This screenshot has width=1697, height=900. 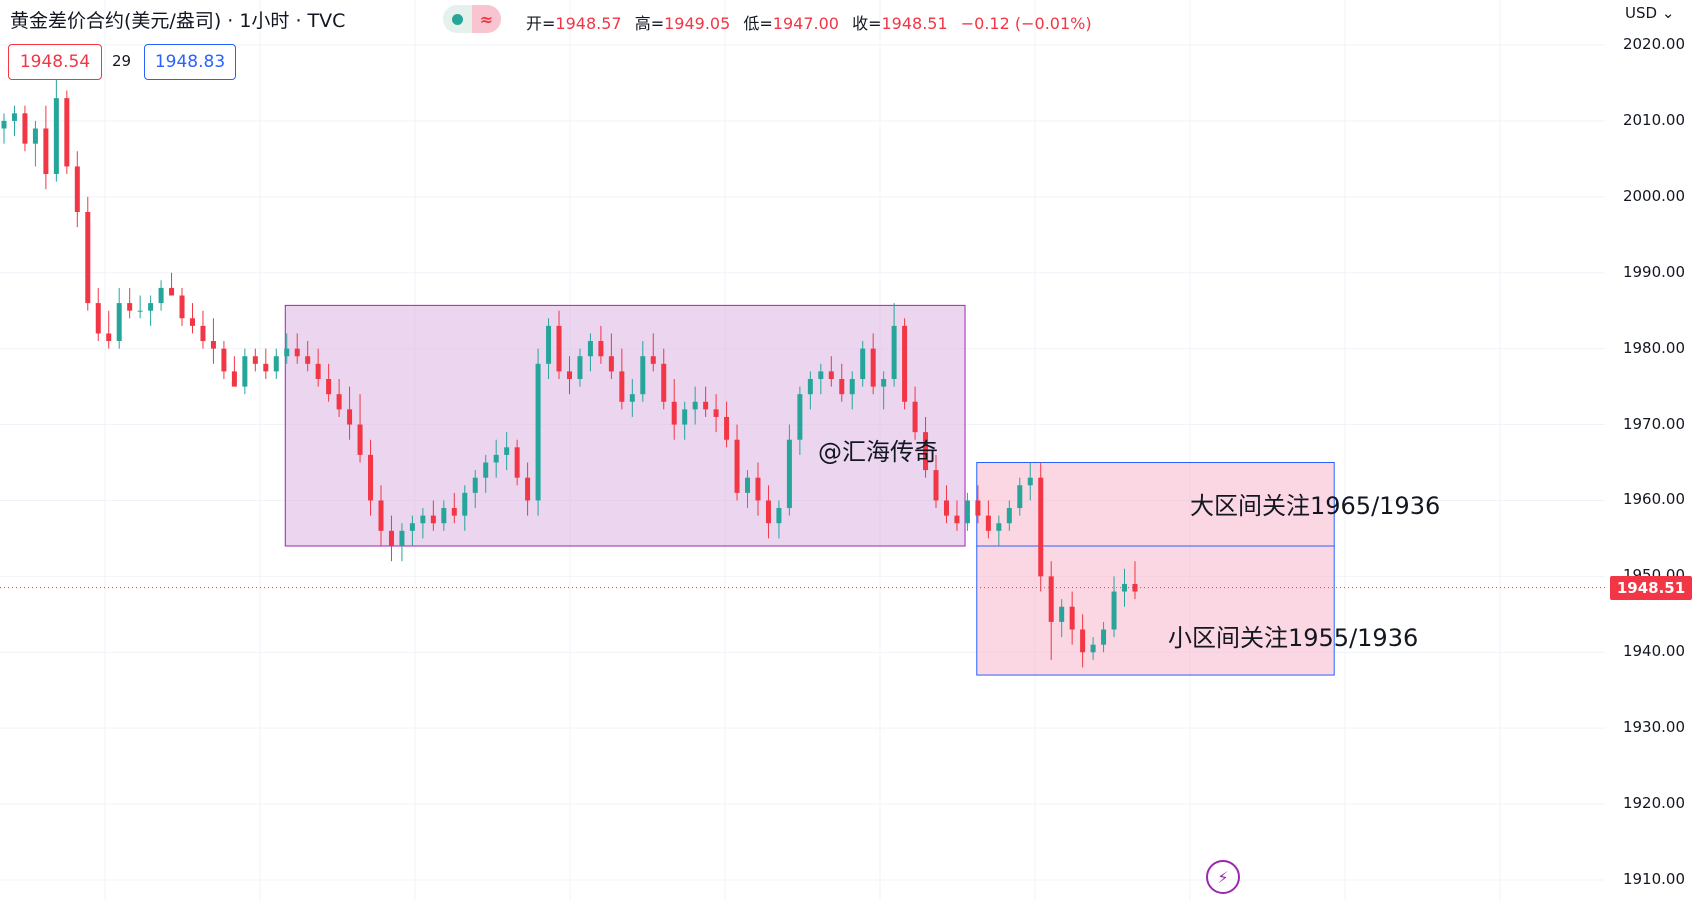 What do you see at coordinates (55, 62) in the screenshot?
I see `sell-price-button: 1948.54` at bounding box center [55, 62].